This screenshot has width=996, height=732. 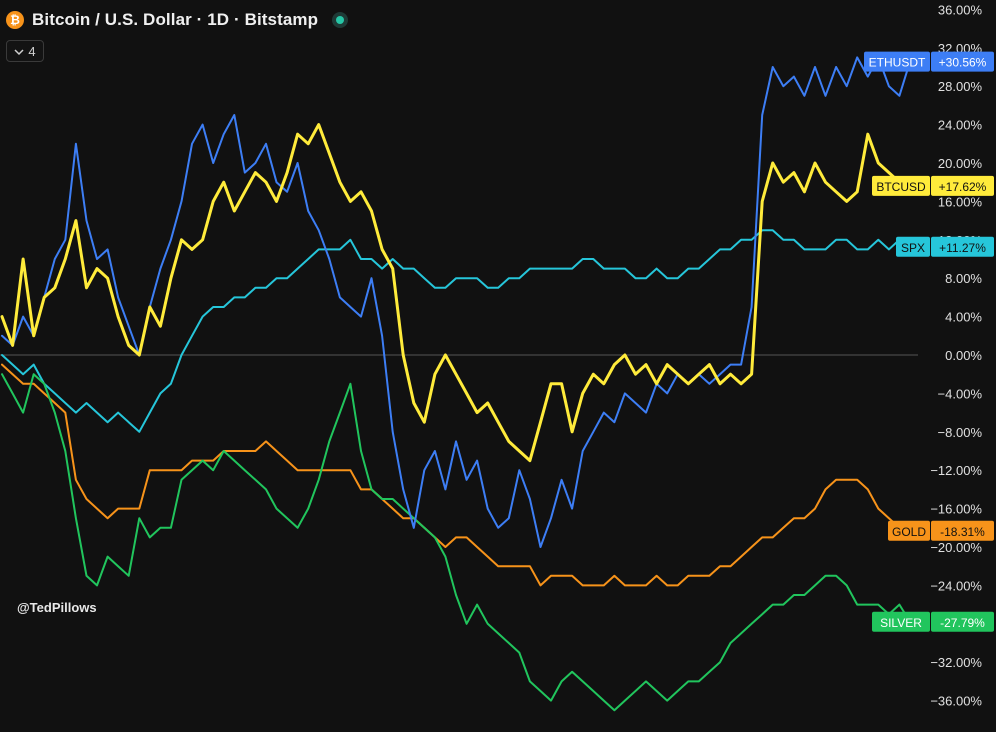 I want to click on series-name-label: ETHUSDT, so click(x=897, y=63).